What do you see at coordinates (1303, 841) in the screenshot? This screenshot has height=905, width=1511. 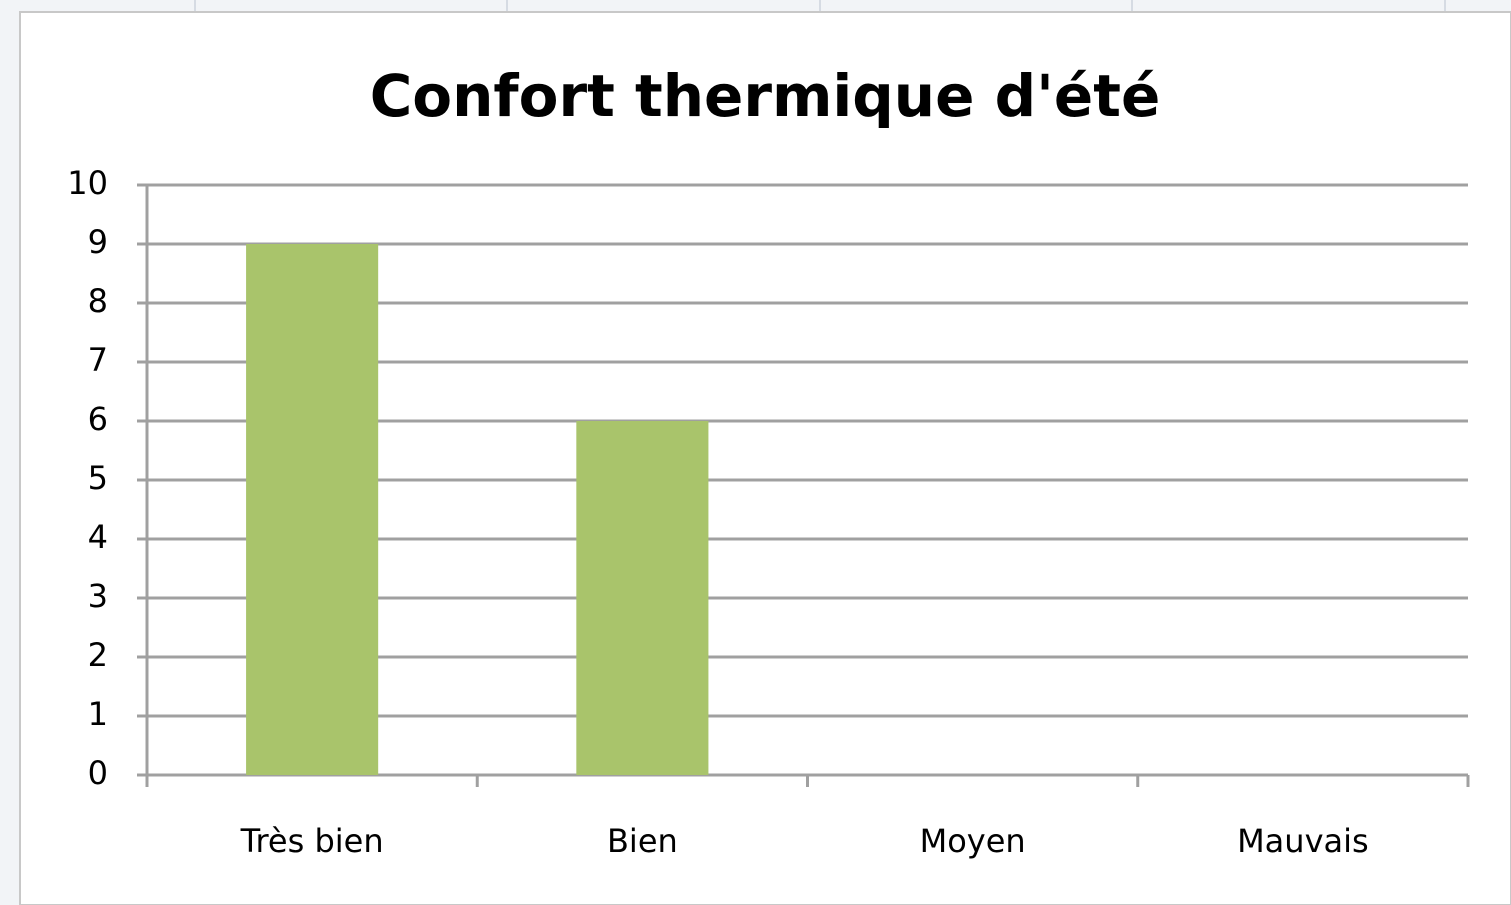 I see `x-tick-label: Mauvais` at bounding box center [1303, 841].